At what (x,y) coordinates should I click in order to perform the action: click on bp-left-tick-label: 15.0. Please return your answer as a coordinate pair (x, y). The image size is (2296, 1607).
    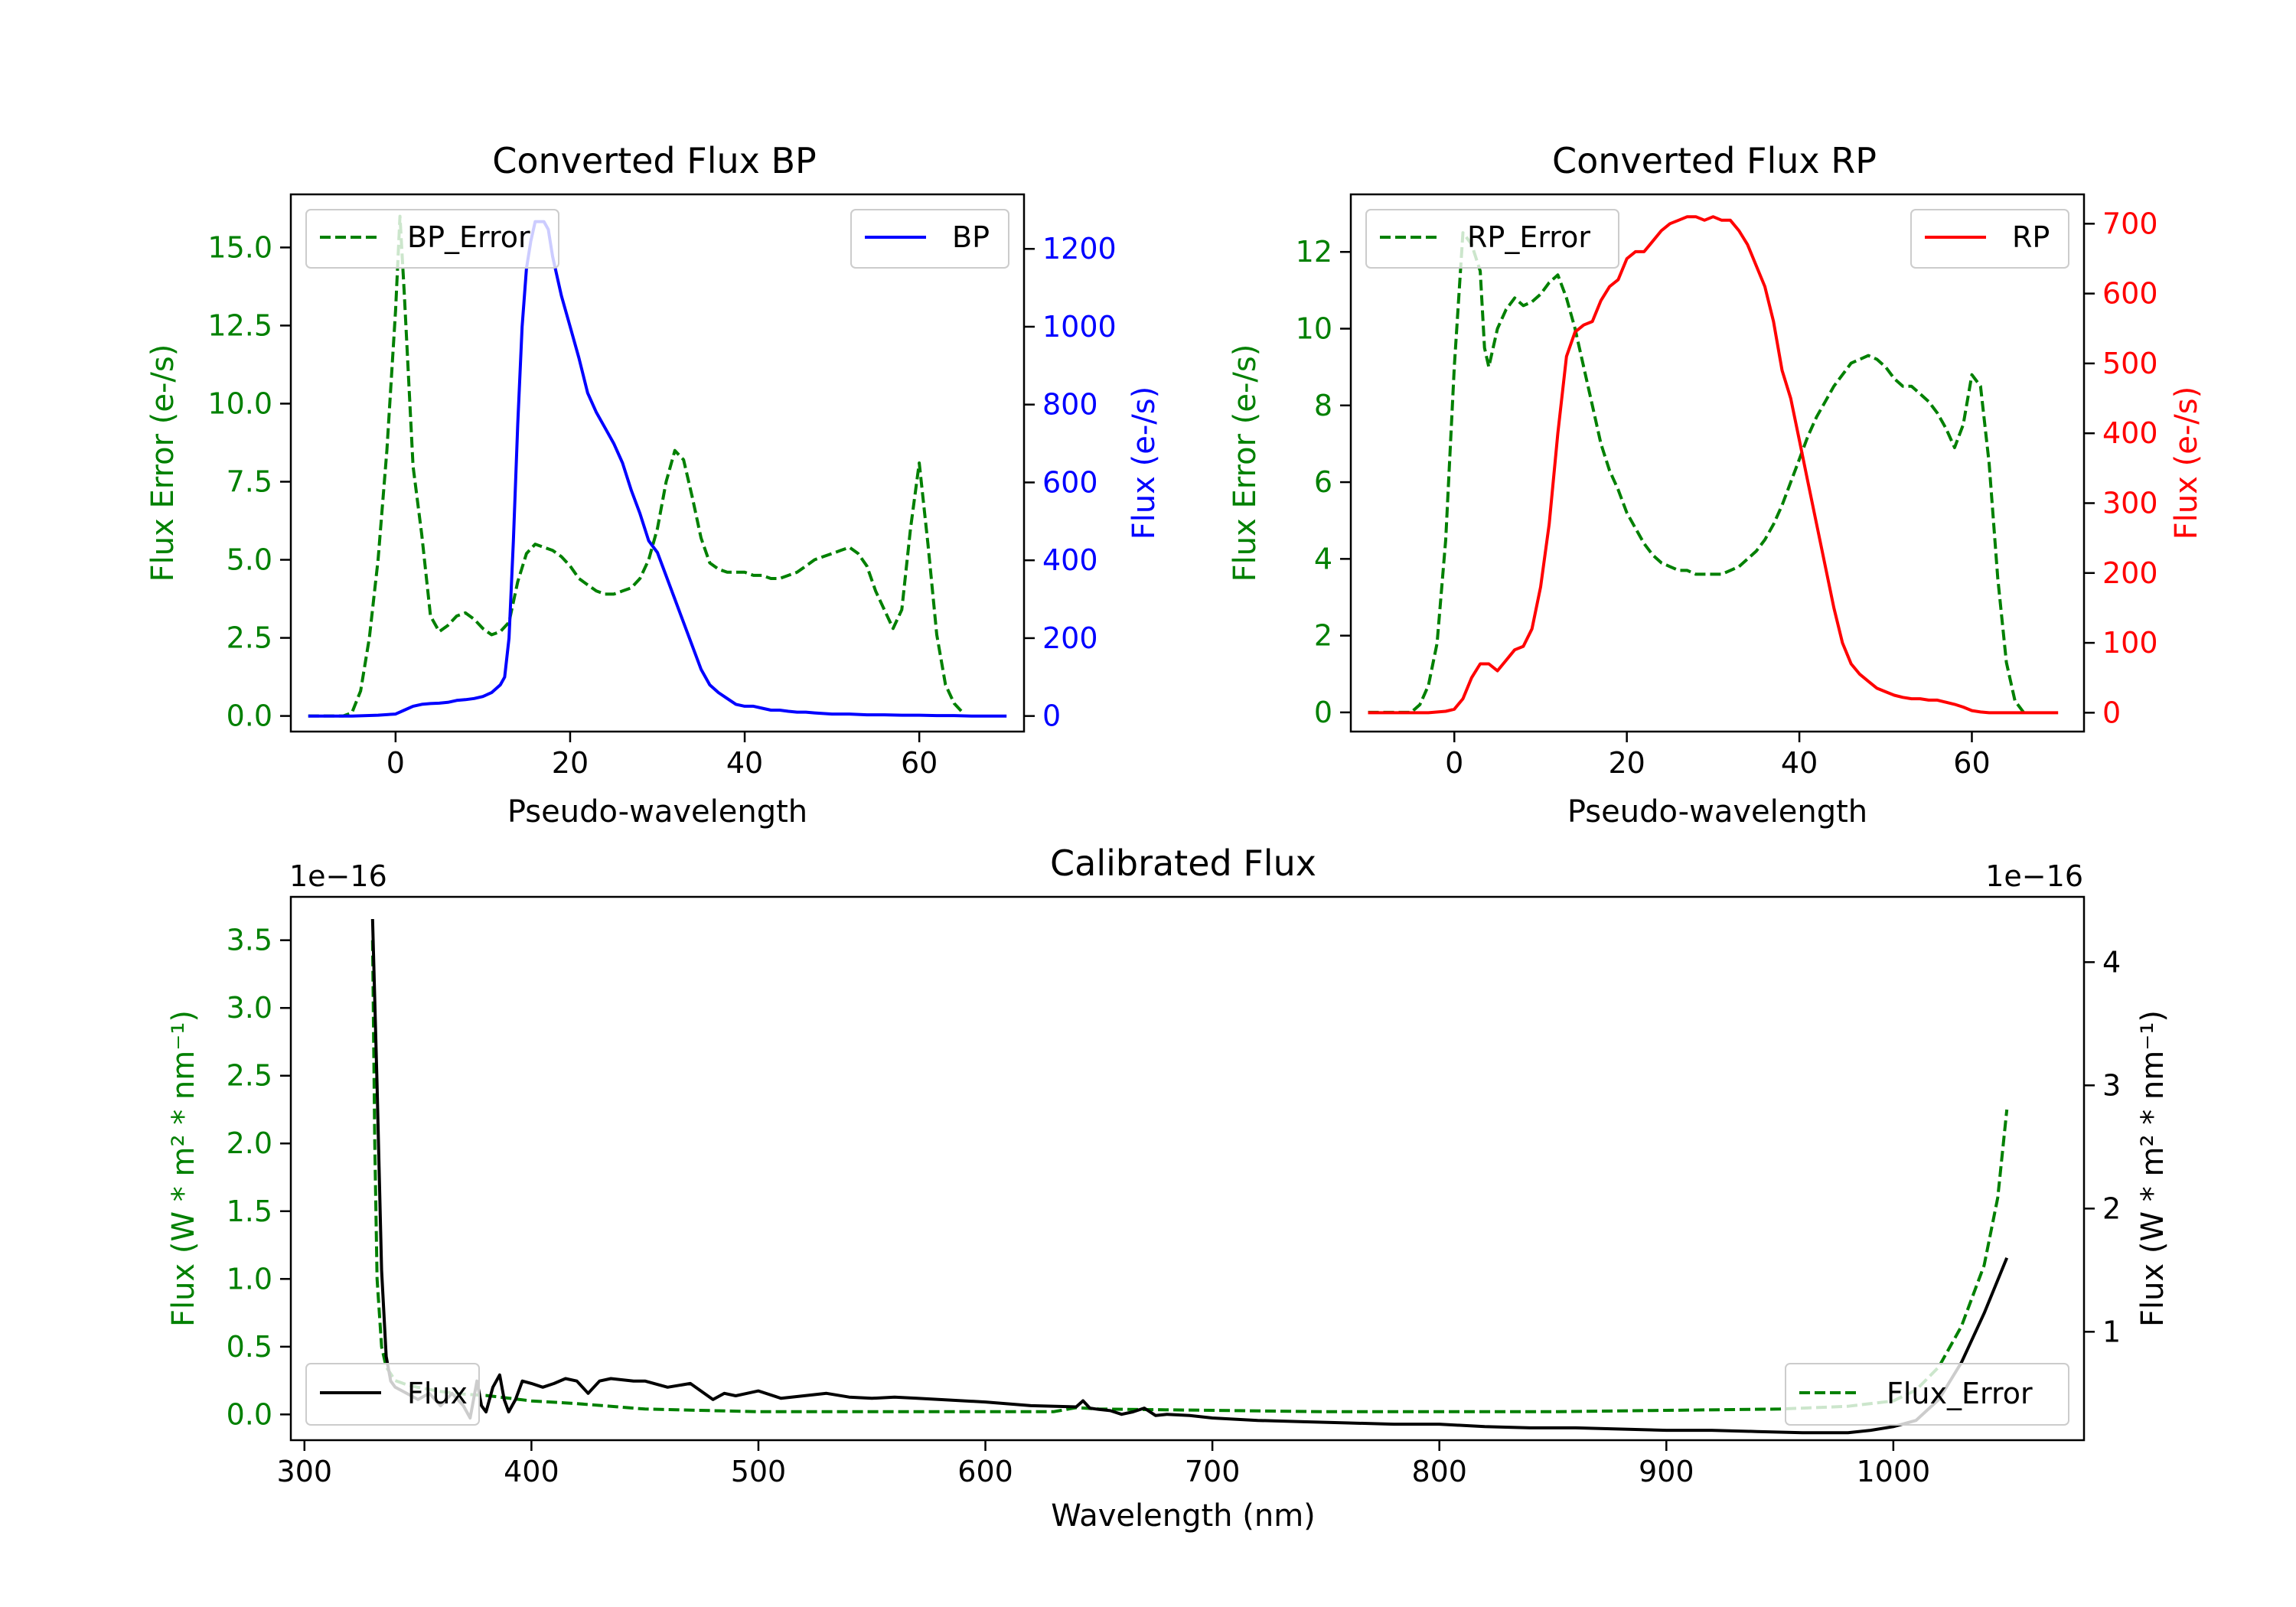
    Looking at the image, I should click on (239, 247).